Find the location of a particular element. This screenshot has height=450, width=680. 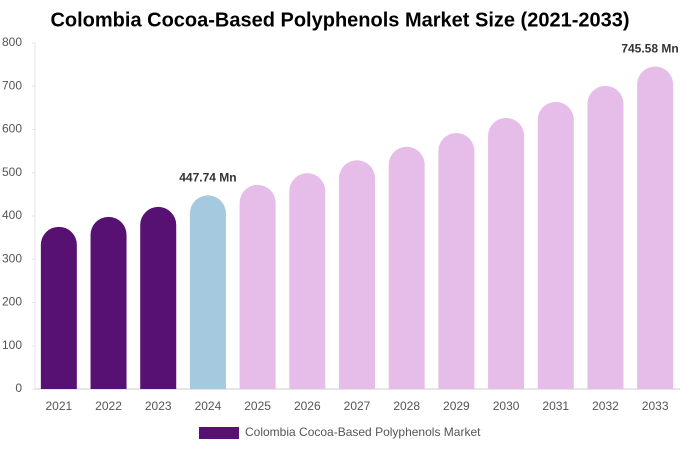

legend-swatch is located at coordinates (219, 433).